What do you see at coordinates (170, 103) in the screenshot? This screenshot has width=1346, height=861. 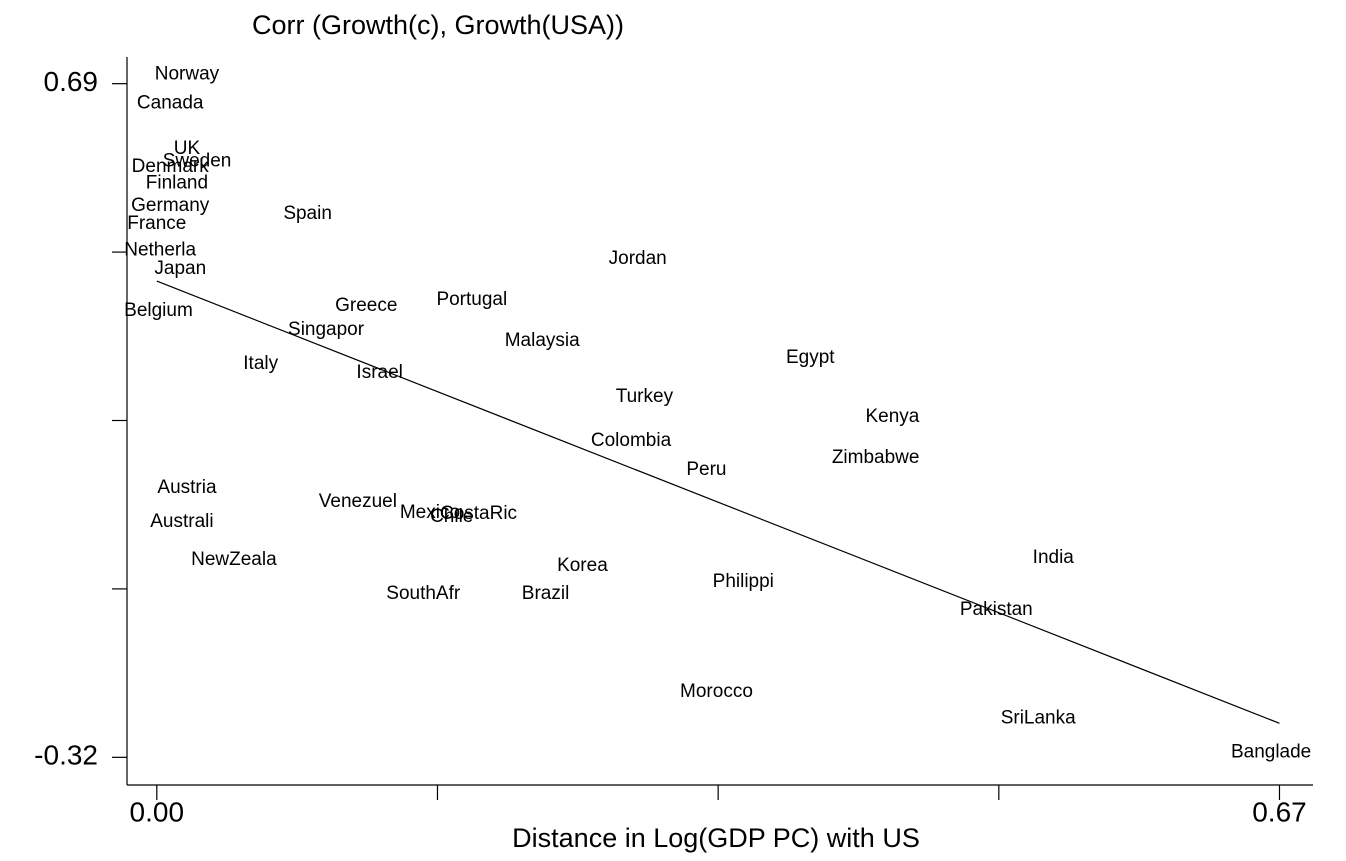 I see `point-label: Canada` at bounding box center [170, 103].